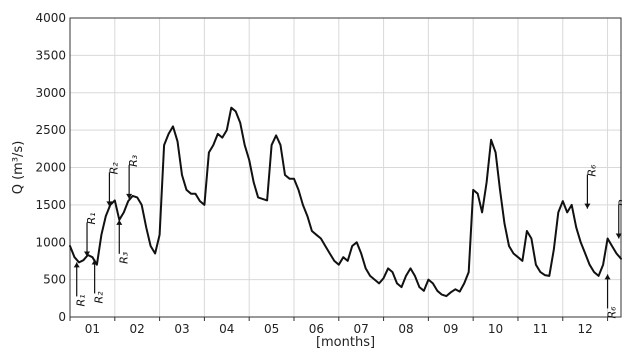 The image size is (622, 352). Describe the element at coordinates (450, 329) in the screenshot. I see `x-tick-label: 09` at that location.